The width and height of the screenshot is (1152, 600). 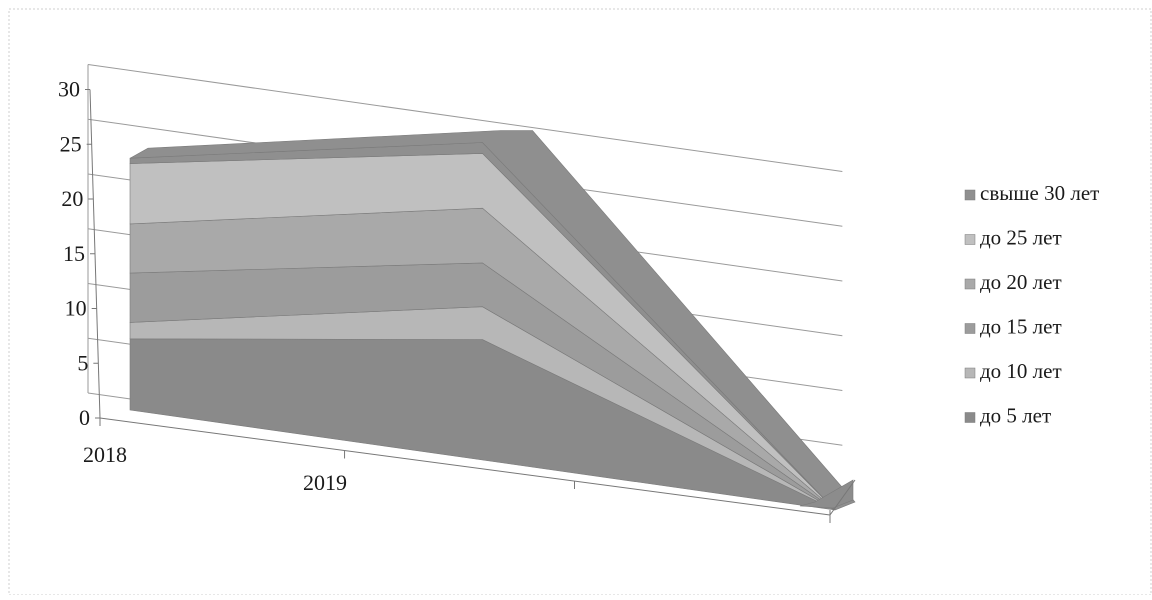 What do you see at coordinates (84, 417) in the screenshot?
I see `y-tick-label-0: 0` at bounding box center [84, 417].